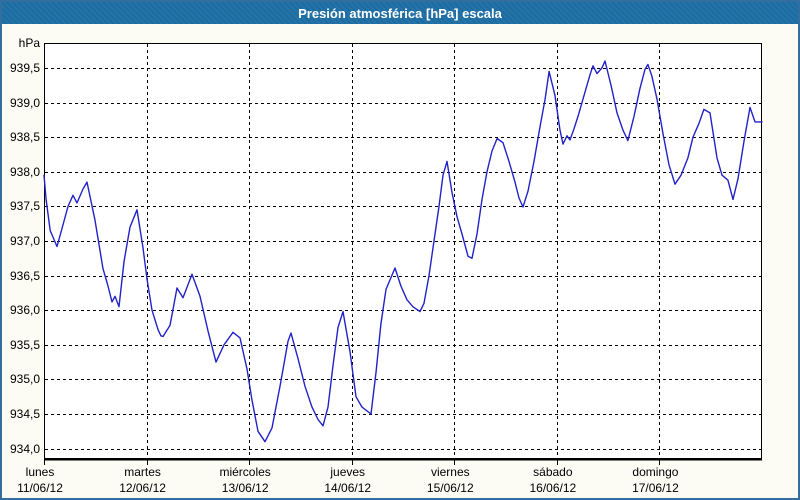 The height and width of the screenshot is (500, 800). Describe the element at coordinates (348, 472) in the screenshot. I see `day-name: jueves` at that location.